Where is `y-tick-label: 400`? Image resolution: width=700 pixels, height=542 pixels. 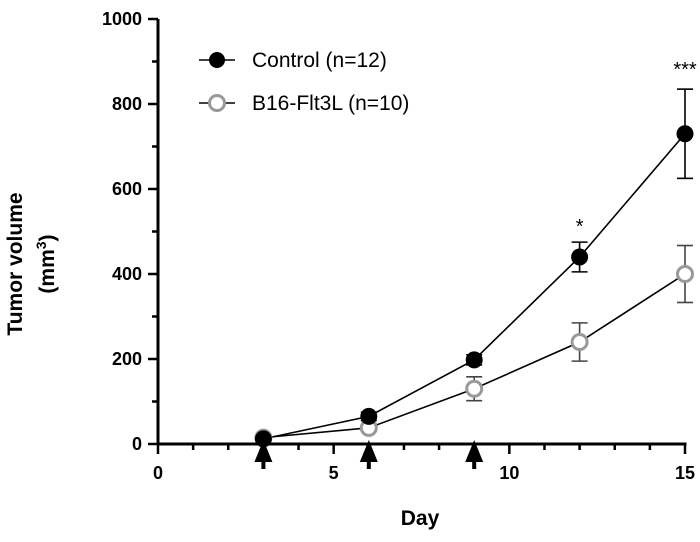 y-tick-label: 400 is located at coordinates (127, 274).